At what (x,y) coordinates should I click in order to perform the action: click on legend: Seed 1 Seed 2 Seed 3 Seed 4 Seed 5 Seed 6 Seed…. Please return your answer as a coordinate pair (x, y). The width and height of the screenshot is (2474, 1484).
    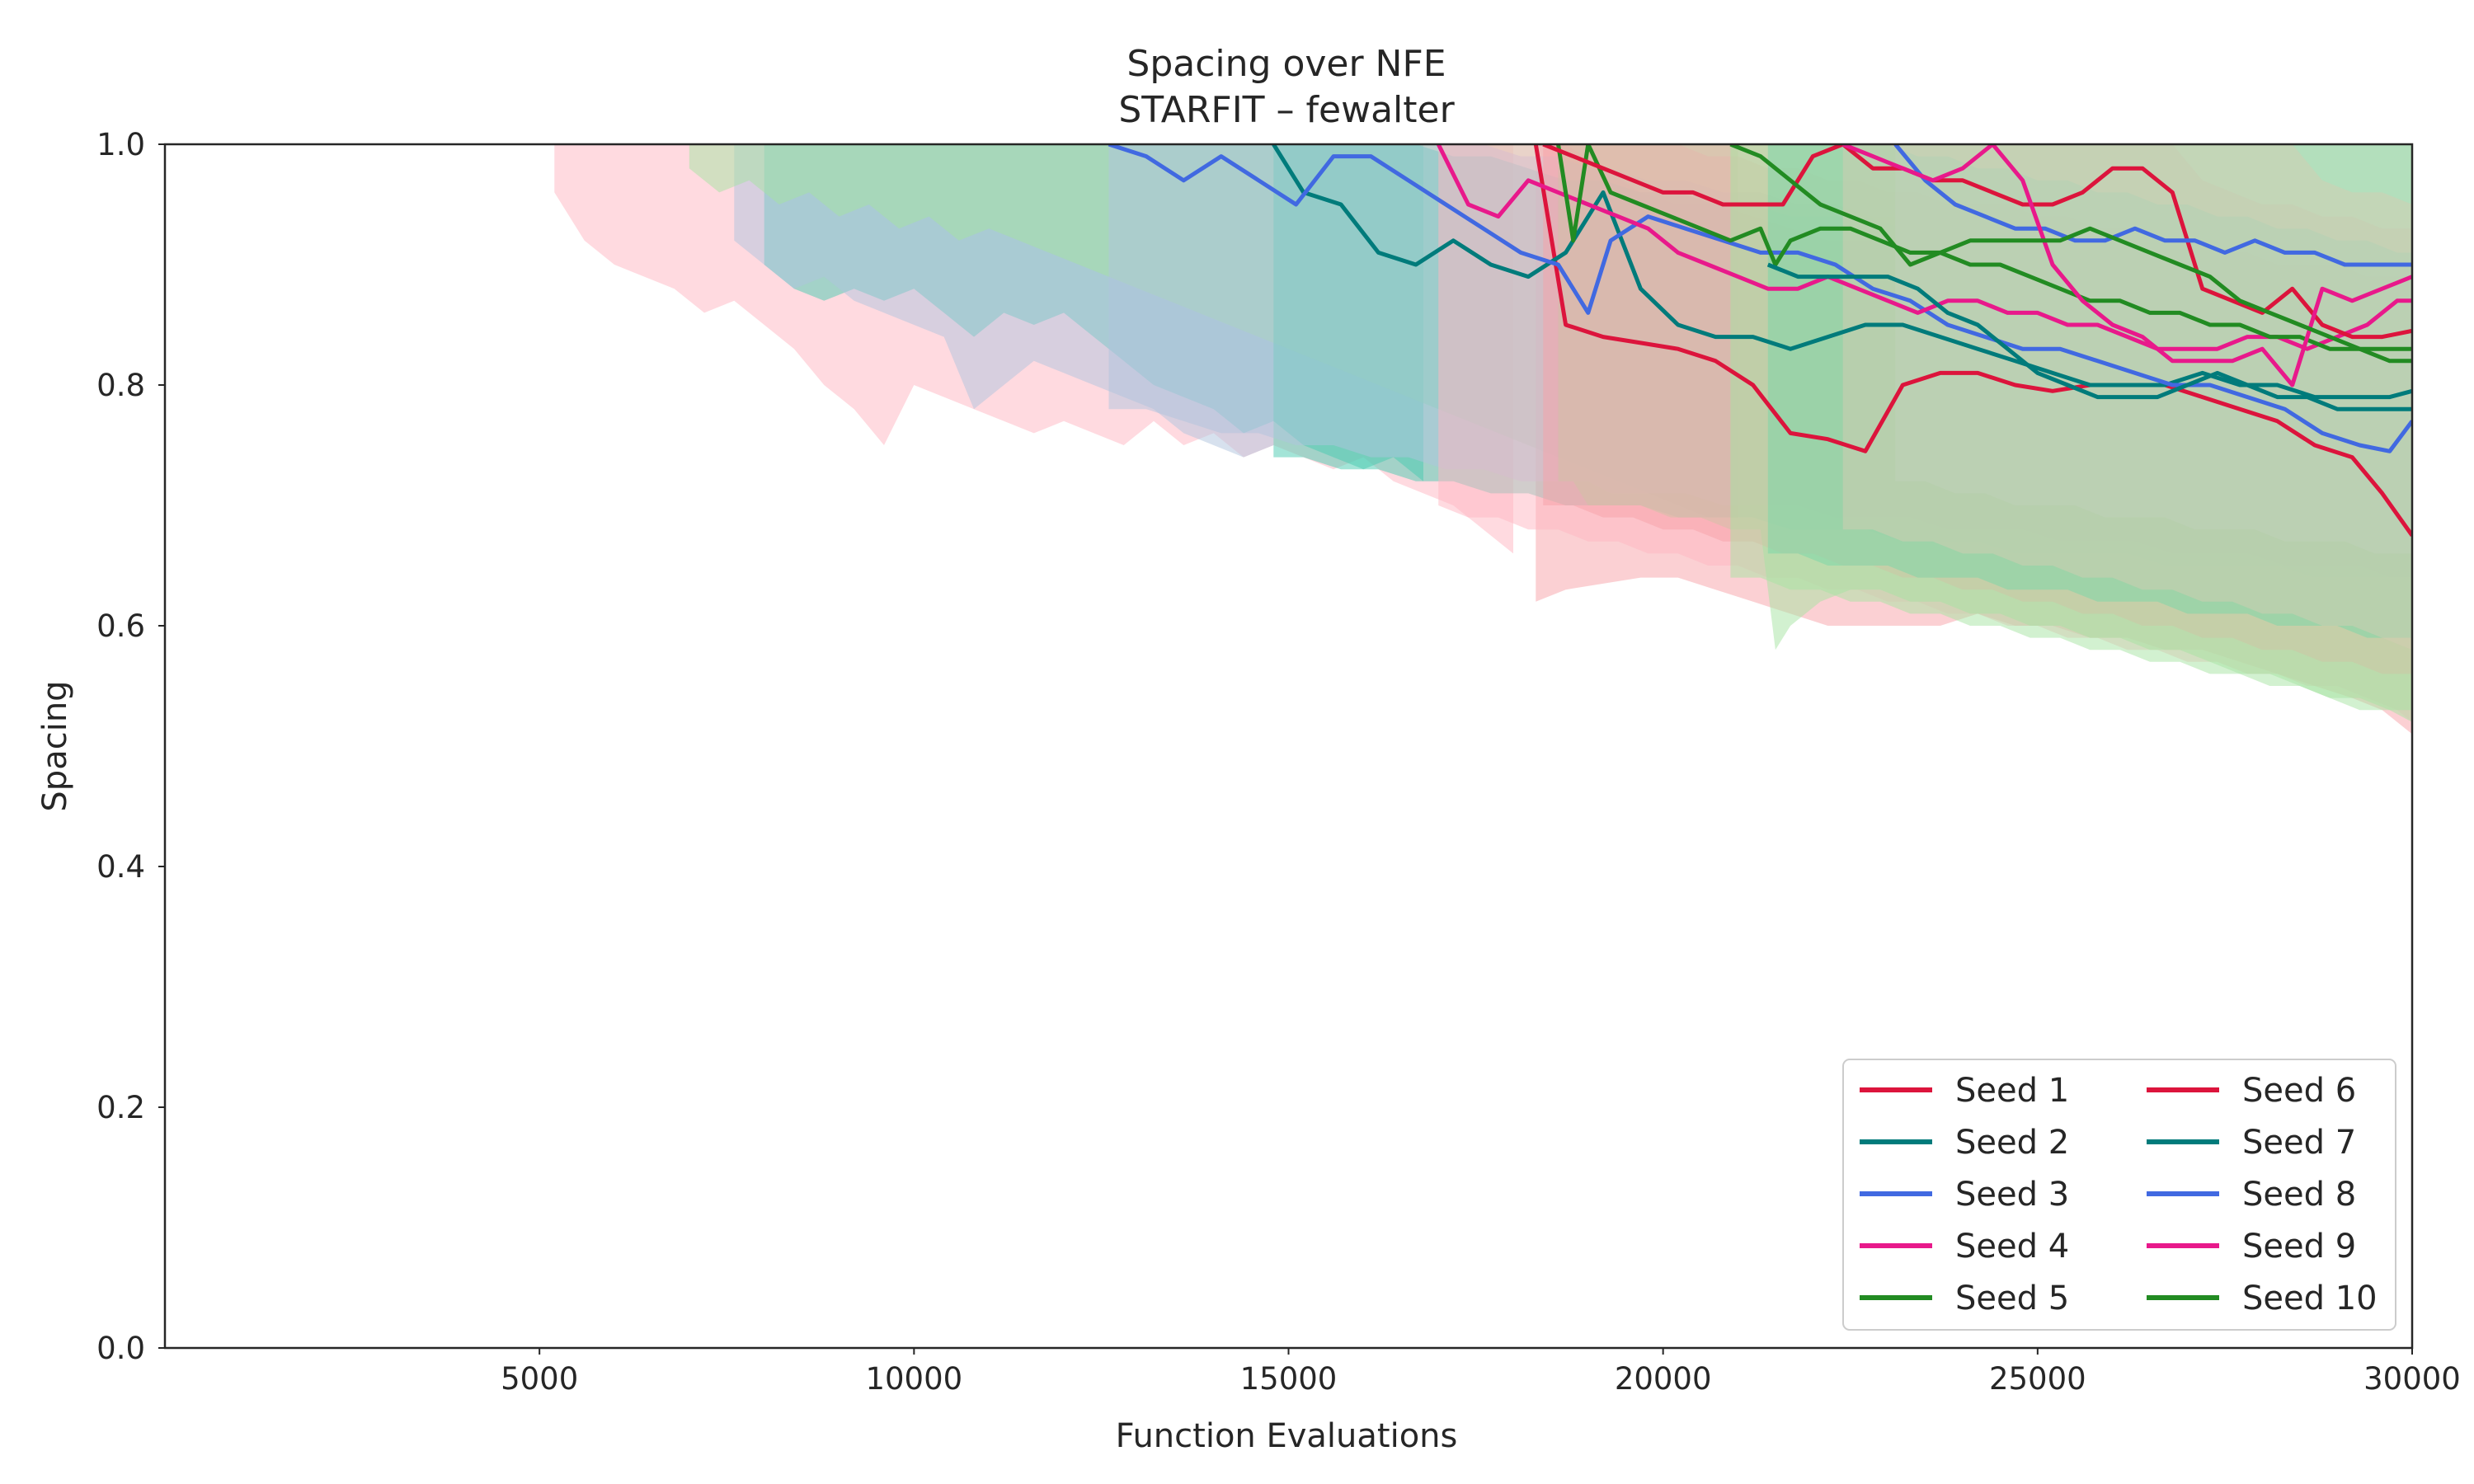
    Looking at the image, I should click on (2119, 1195).